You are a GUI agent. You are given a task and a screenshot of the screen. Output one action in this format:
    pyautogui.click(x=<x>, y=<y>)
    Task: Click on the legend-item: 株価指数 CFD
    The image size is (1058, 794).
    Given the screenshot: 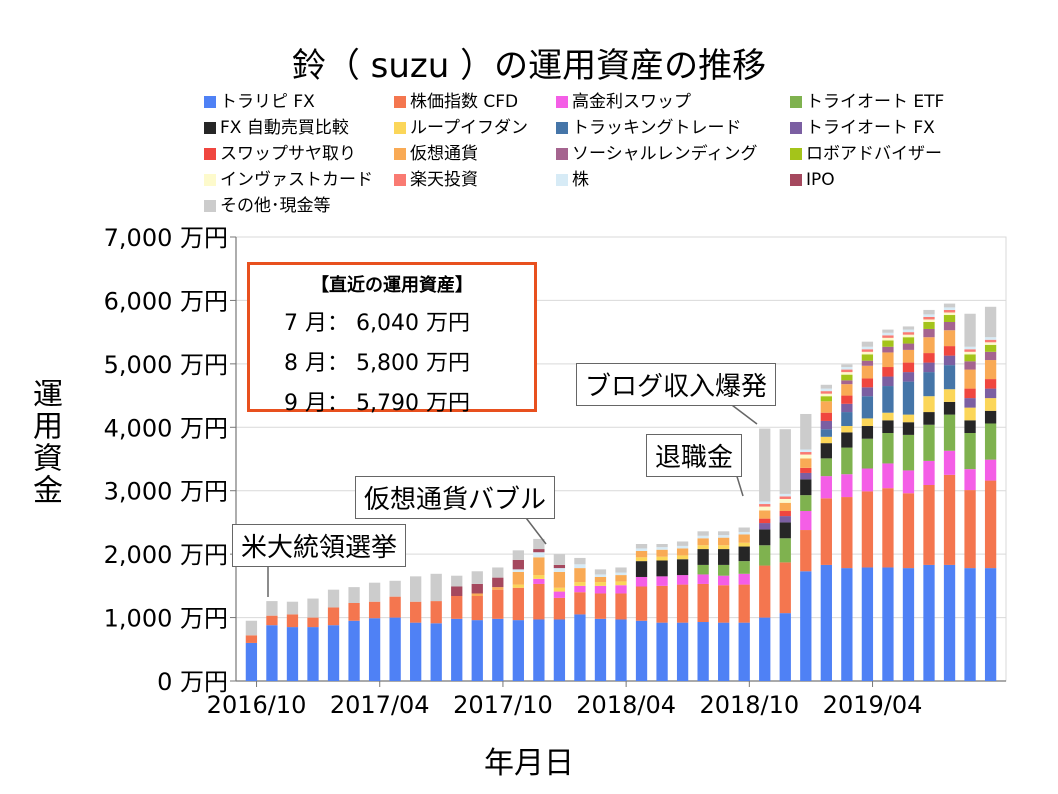 What is the action you would take?
    pyautogui.click(x=456, y=102)
    